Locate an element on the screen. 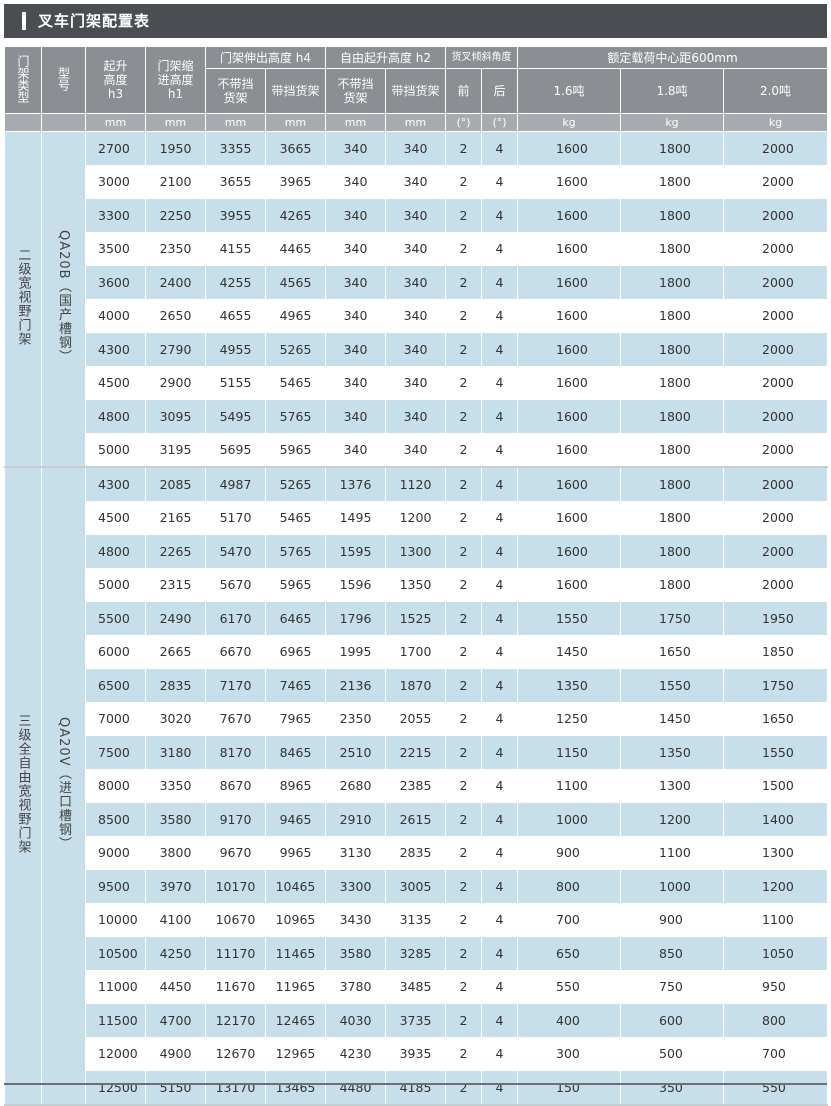 This screenshot has height=1106, width=831. table-cell: 9000 is located at coordinates (115, 852).